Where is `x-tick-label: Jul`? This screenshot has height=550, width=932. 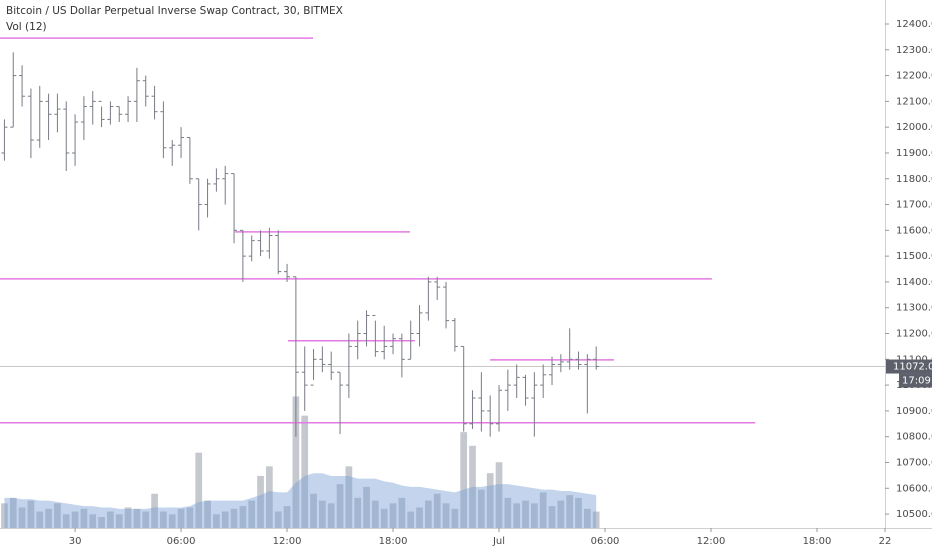 x-tick-label: Jul is located at coordinates (498, 541).